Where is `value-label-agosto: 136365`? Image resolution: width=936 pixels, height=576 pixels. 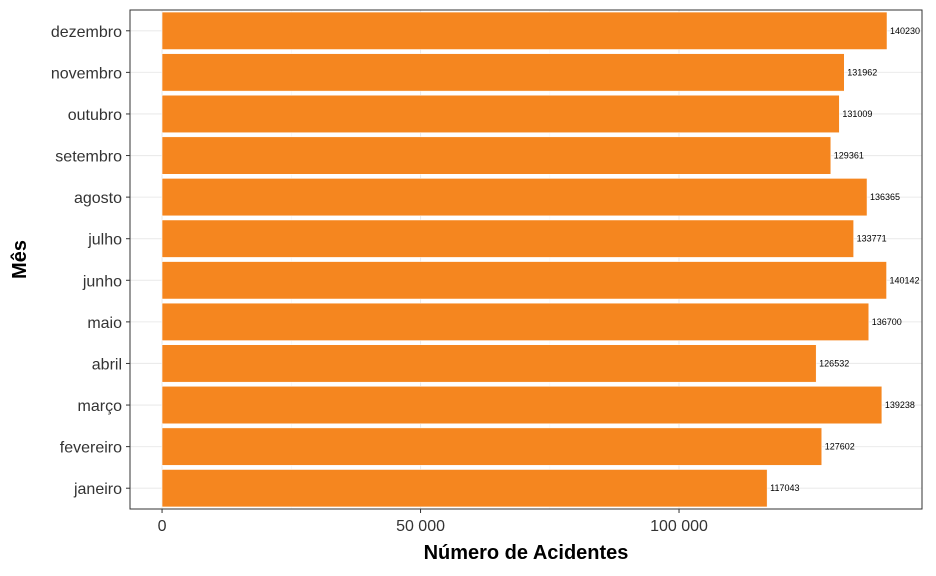
value-label-agosto: 136365 is located at coordinates (885, 197).